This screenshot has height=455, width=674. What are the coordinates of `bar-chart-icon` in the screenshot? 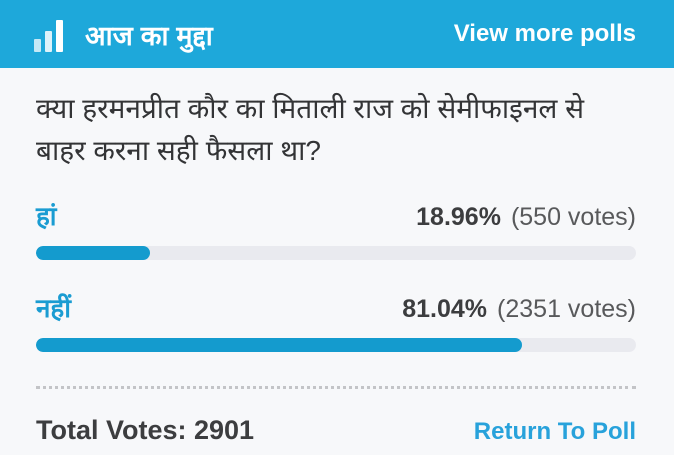 It's located at (48, 35).